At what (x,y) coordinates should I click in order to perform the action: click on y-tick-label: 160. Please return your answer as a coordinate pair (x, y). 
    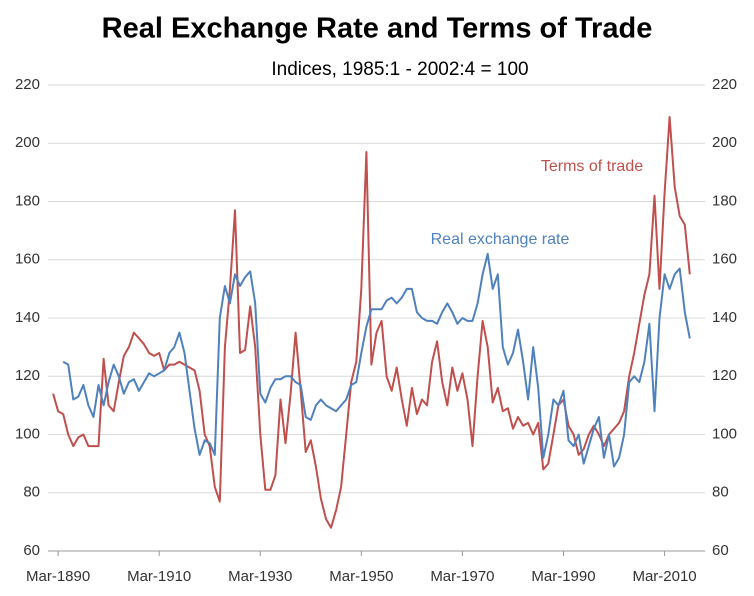
    Looking at the image, I should click on (27, 259).